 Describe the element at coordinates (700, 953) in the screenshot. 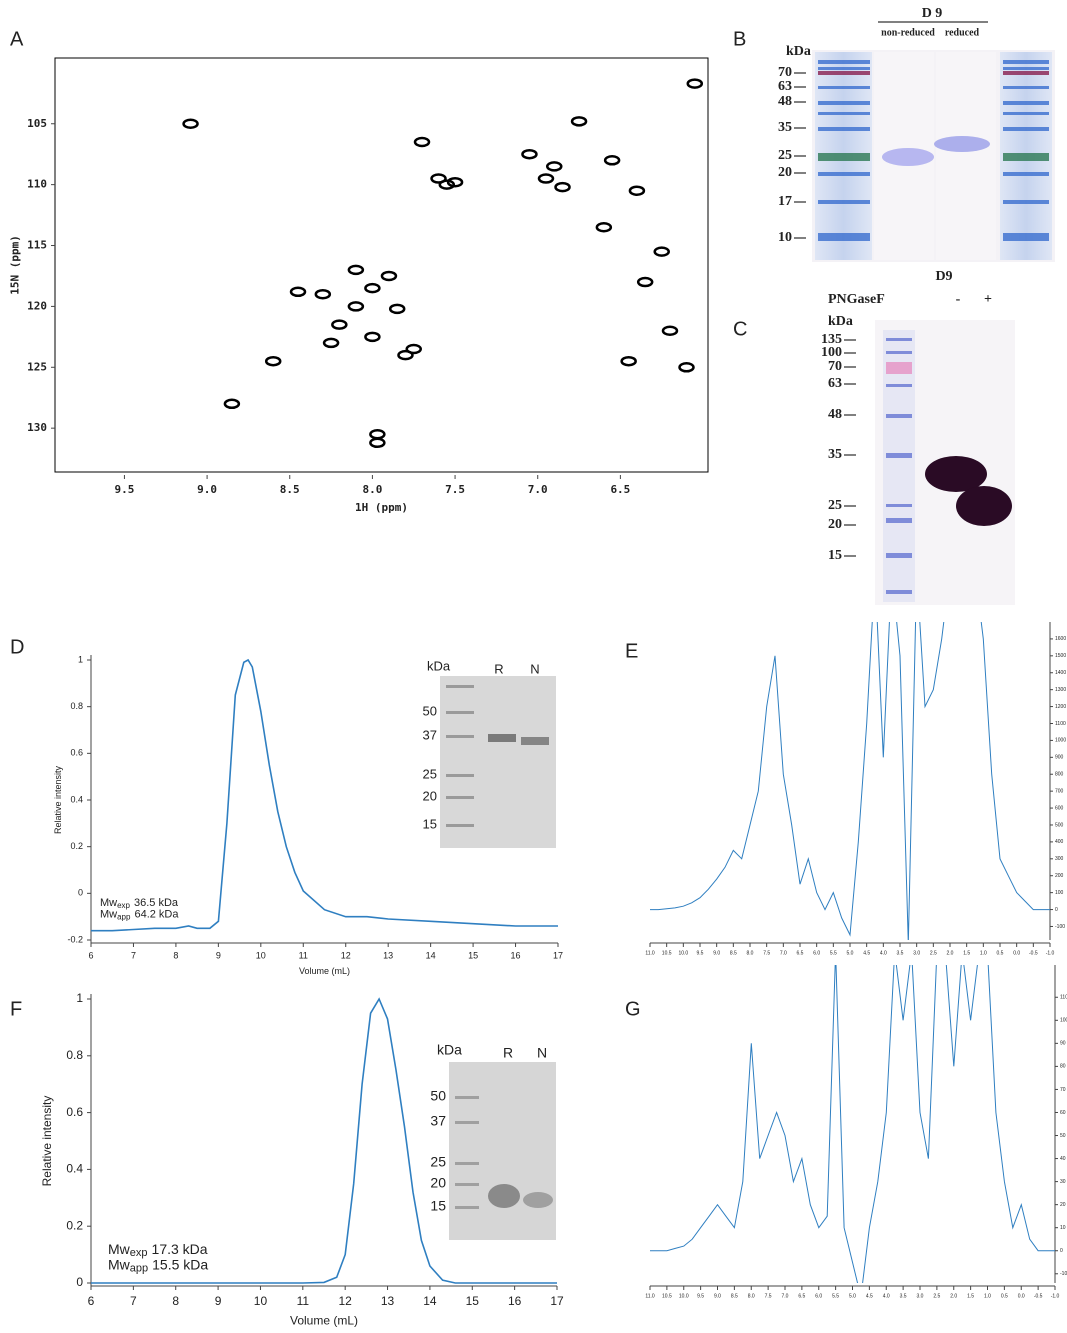

I see `x-tick-label: 9.5` at that location.